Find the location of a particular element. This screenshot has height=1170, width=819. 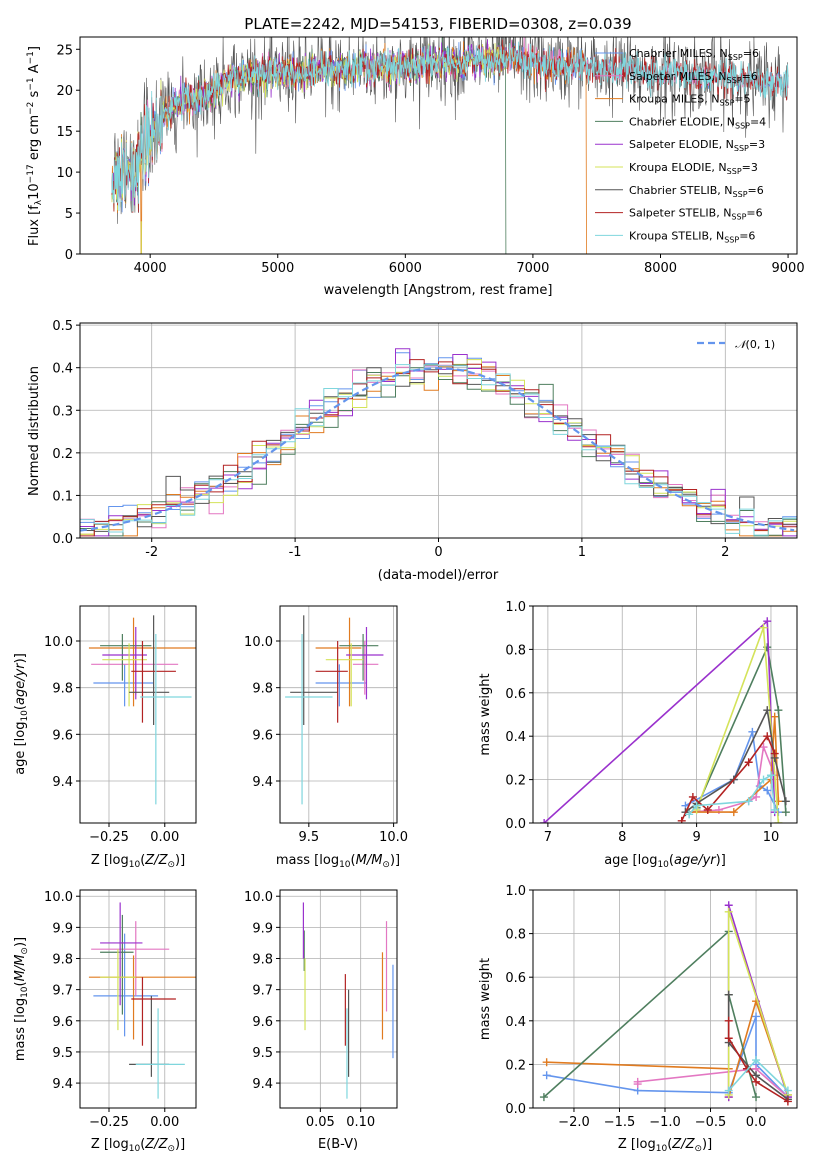

x-tick-label: 8 is located at coordinates (622, 837).